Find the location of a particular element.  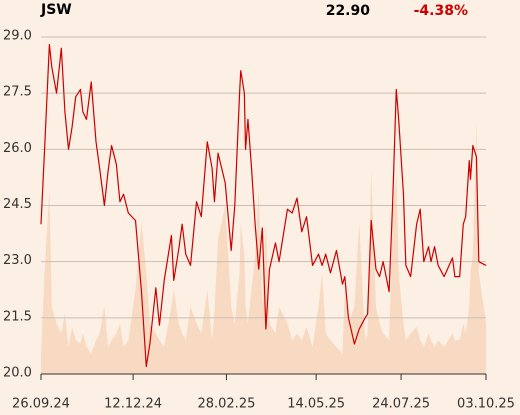

y-tick-label: 21.5 is located at coordinates (17, 316).